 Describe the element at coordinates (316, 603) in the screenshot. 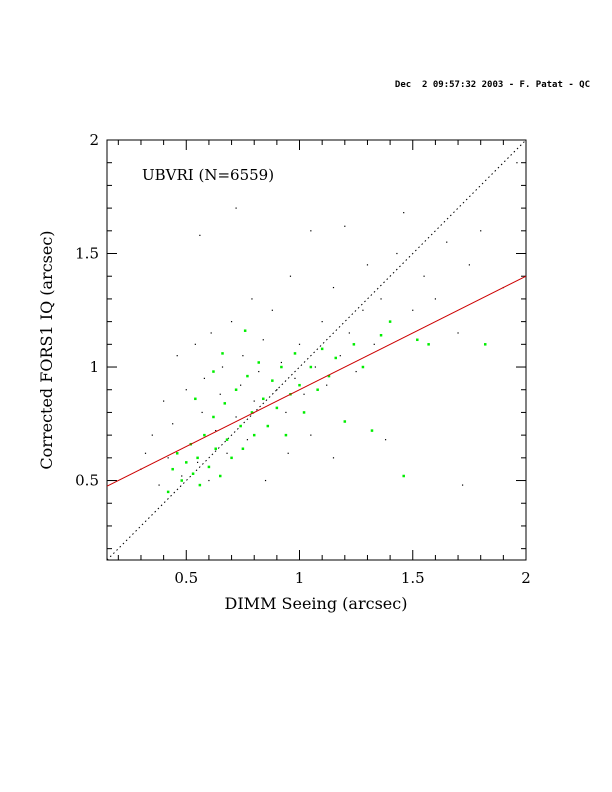

I see `x-axis-title: DIMM Seeing (arcsec)` at that location.